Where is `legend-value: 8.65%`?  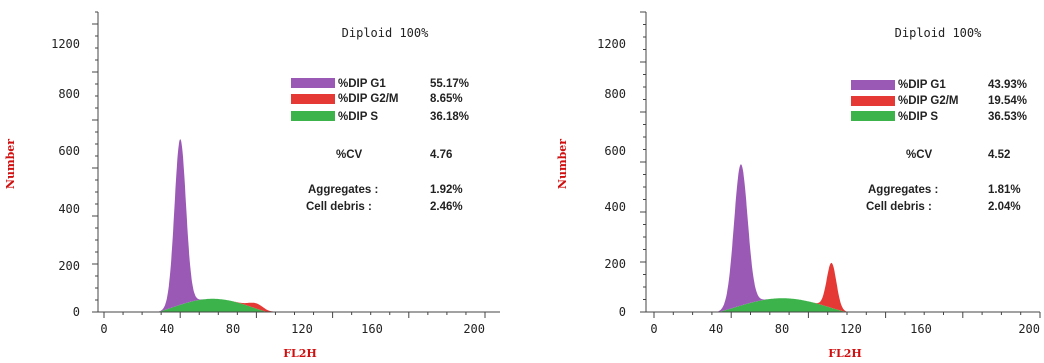
legend-value: 8.65% is located at coordinates (446, 99).